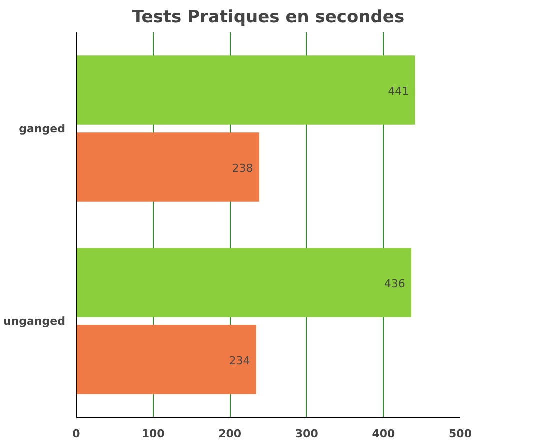 The image size is (554, 444). Describe the element at coordinates (384, 434) in the screenshot. I see `x-tick-label: 400` at that location.